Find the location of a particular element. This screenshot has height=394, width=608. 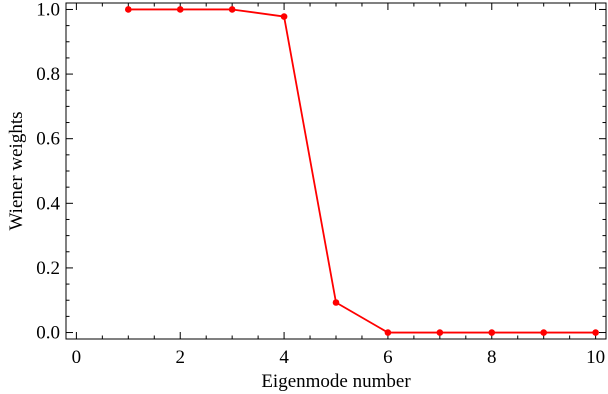

y-tick-label: 0.4 is located at coordinates (48, 203).